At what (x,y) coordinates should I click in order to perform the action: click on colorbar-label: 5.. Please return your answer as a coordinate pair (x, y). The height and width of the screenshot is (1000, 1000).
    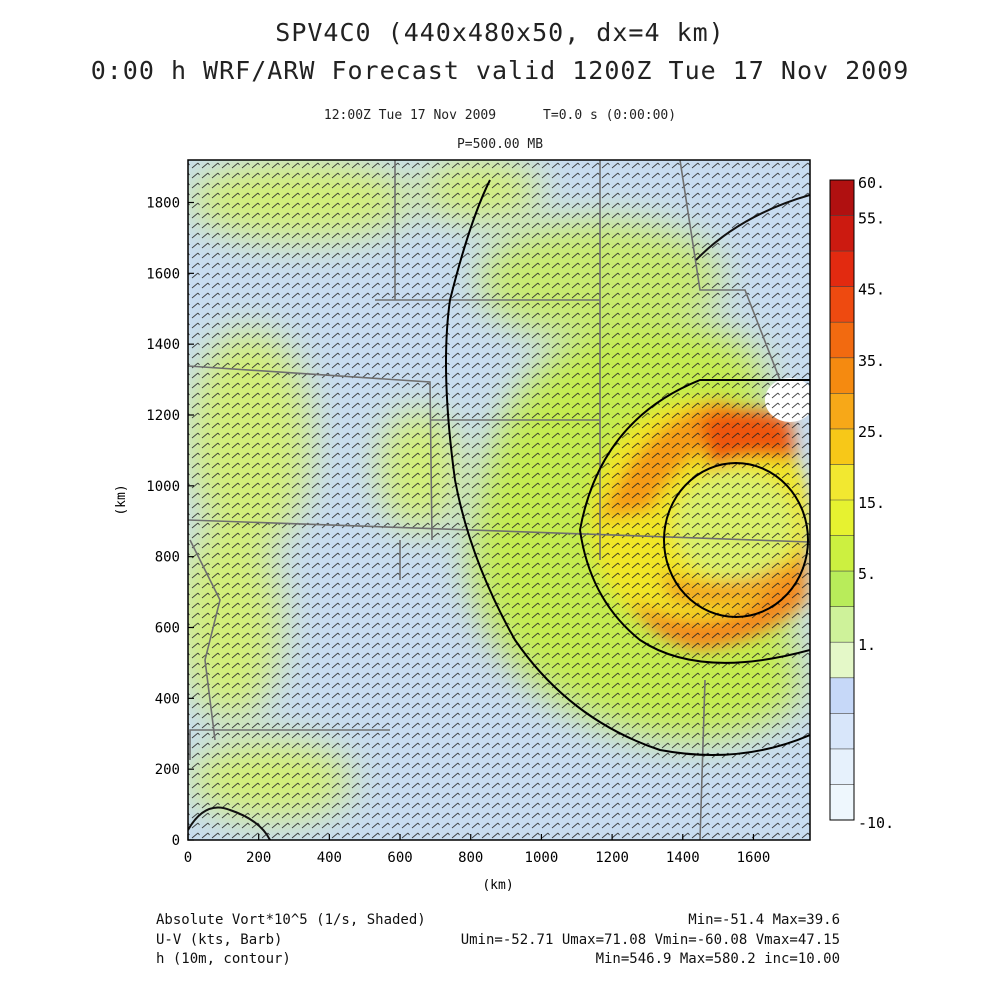
    Looking at the image, I should click on (867, 574).